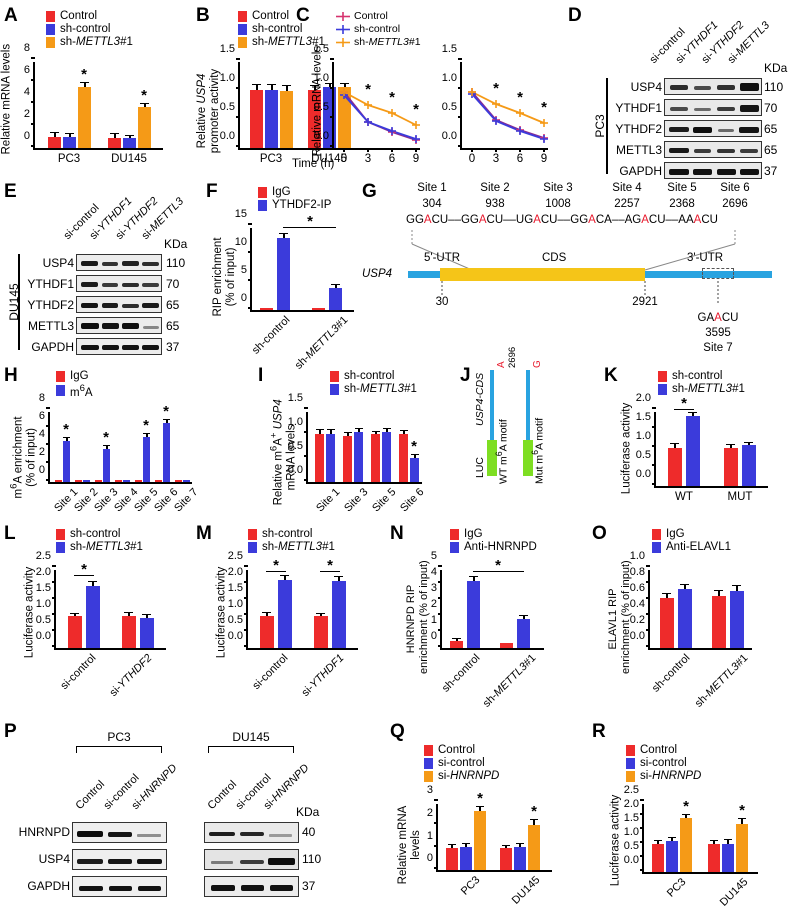 This screenshot has height=909, width=792. What do you see at coordinates (637, 588) in the screenshot?
I see `y-tick: 0.6` at bounding box center [637, 588].